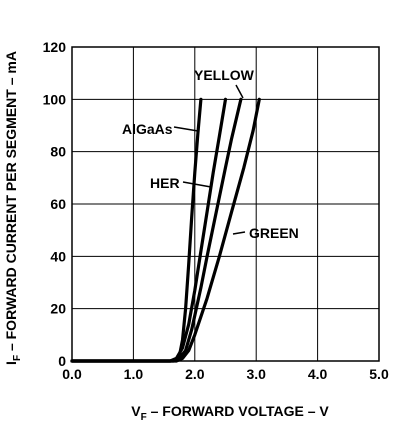 The image size is (401, 421). What do you see at coordinates (58, 256) in the screenshot?
I see `y-tick-label: 40` at bounding box center [58, 256].